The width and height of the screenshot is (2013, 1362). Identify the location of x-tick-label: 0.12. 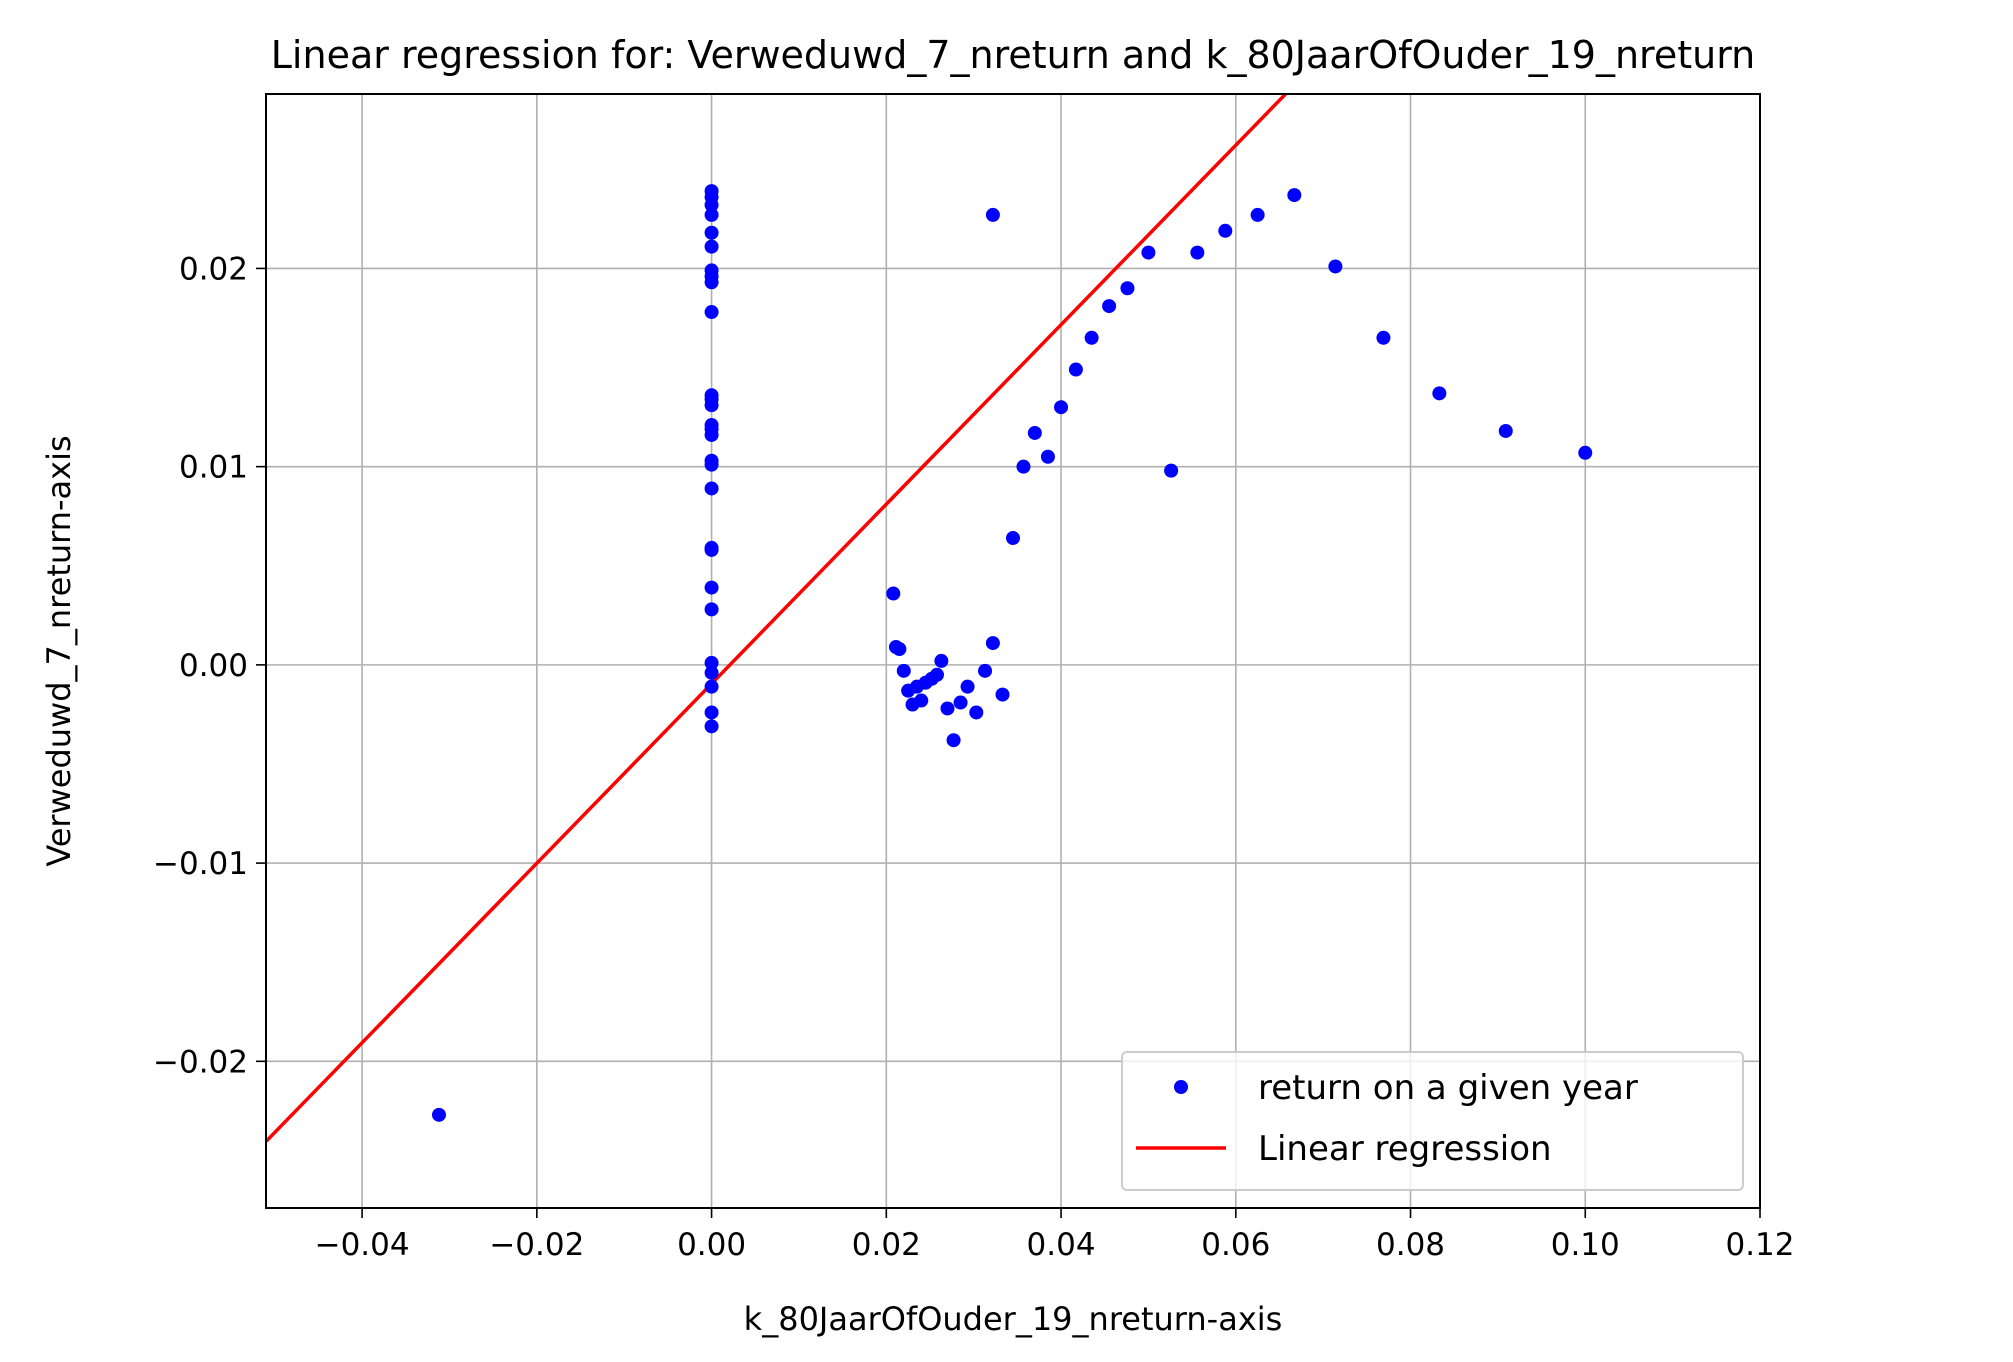
(1759, 1245).